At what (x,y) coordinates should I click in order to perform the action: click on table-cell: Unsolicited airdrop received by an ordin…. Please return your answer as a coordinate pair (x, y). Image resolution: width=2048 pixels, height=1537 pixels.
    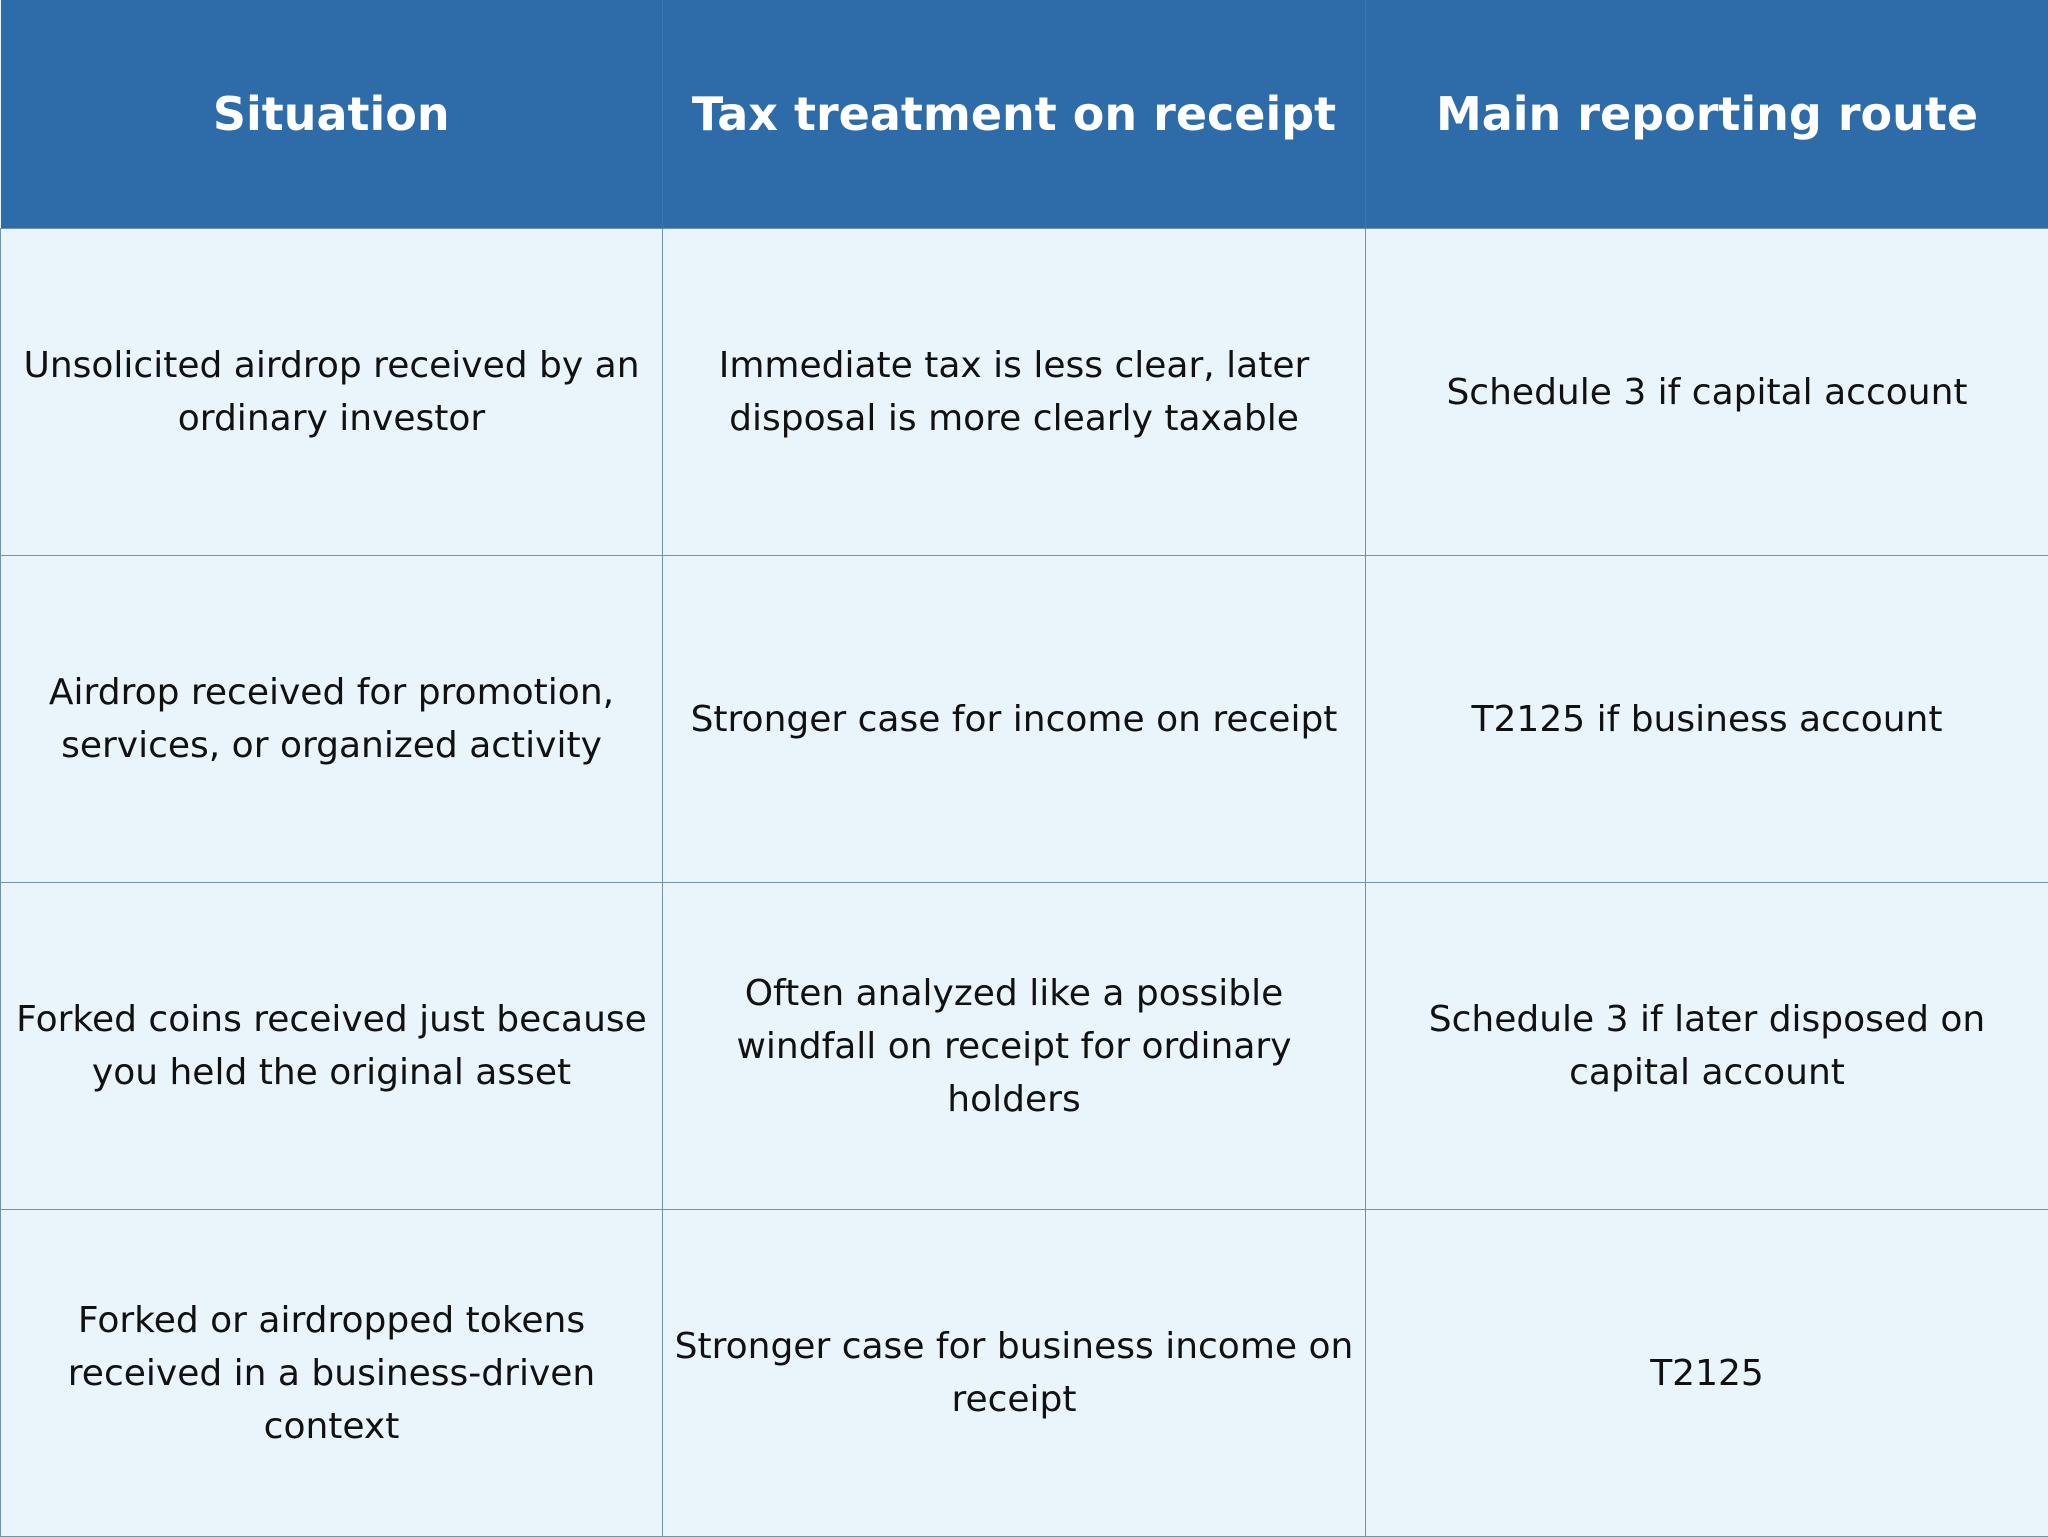
    Looking at the image, I should click on (332, 392).